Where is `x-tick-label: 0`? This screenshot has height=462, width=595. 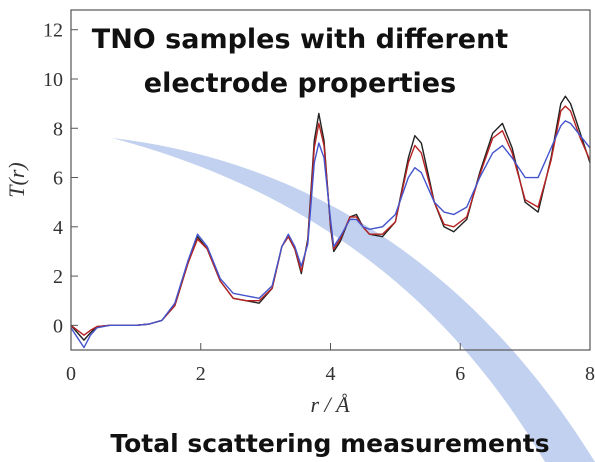
x-tick-label: 0 is located at coordinates (71, 374).